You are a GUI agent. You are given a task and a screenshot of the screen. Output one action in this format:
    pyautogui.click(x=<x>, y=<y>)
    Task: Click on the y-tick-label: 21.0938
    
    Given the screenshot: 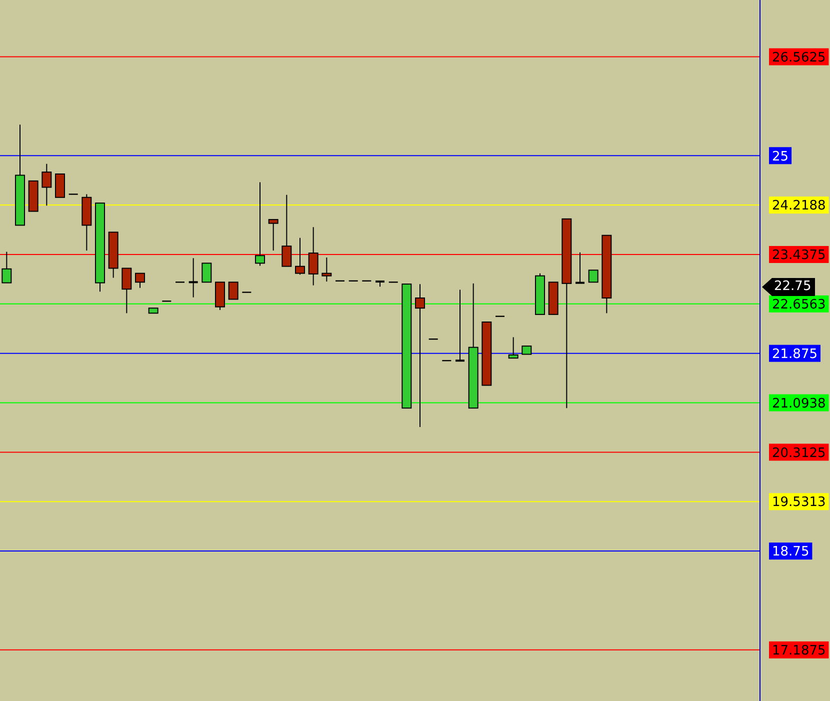 What is the action you would take?
    pyautogui.click(x=799, y=404)
    